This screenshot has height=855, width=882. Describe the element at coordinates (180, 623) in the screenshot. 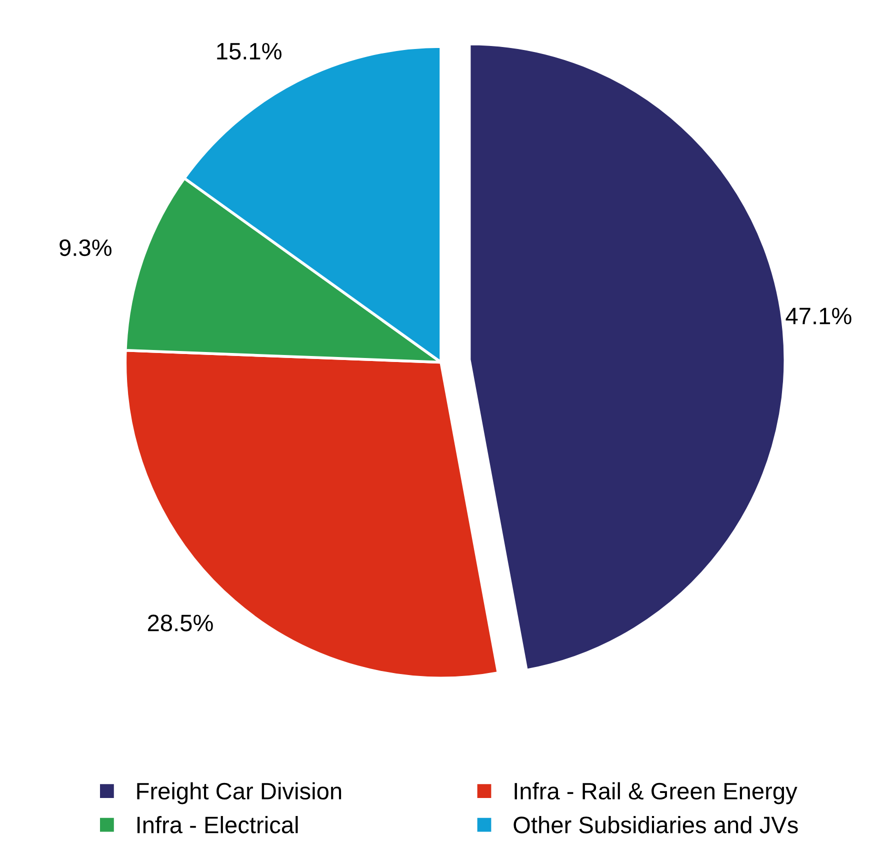

I see `data-label: 28.5%` at that location.